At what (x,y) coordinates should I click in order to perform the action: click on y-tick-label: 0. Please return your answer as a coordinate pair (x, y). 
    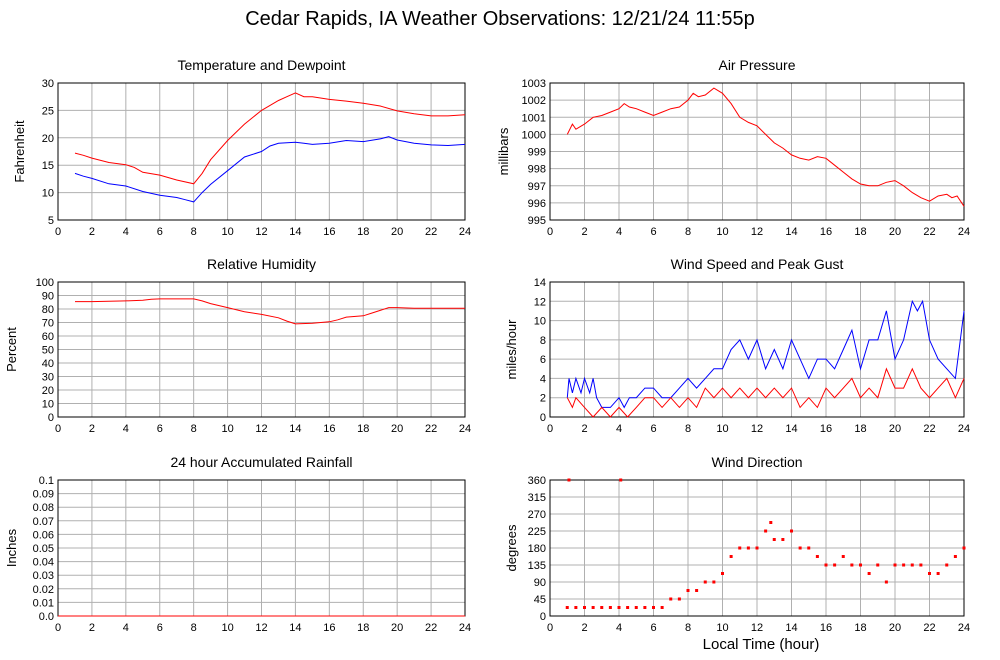
    Looking at the image, I should click on (543, 617).